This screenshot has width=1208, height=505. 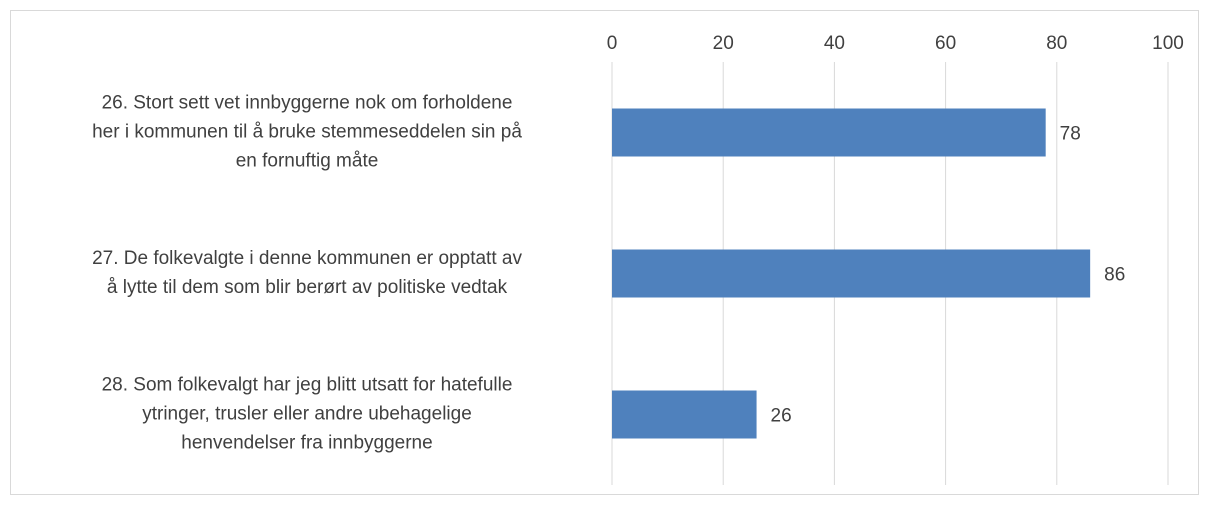 What do you see at coordinates (781, 416) in the screenshot?
I see `data-label: 26` at bounding box center [781, 416].